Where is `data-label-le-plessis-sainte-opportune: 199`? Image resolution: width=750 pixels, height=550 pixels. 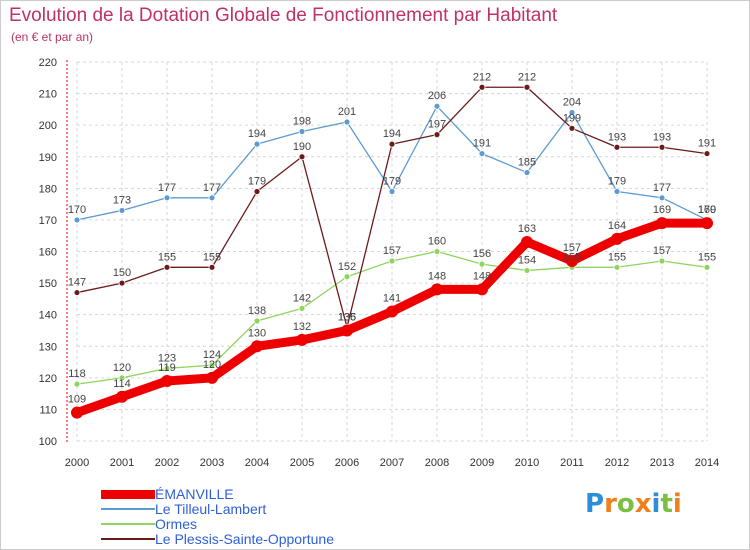
data-label-le-plessis-sainte-opportune: 199 is located at coordinates (572, 118).